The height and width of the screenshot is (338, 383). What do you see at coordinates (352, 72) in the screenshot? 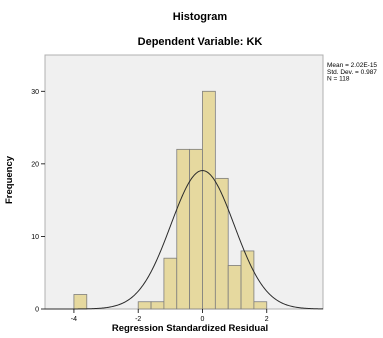
I see `stats-line-2: Std. Dev. = 0.987` at bounding box center [352, 72].